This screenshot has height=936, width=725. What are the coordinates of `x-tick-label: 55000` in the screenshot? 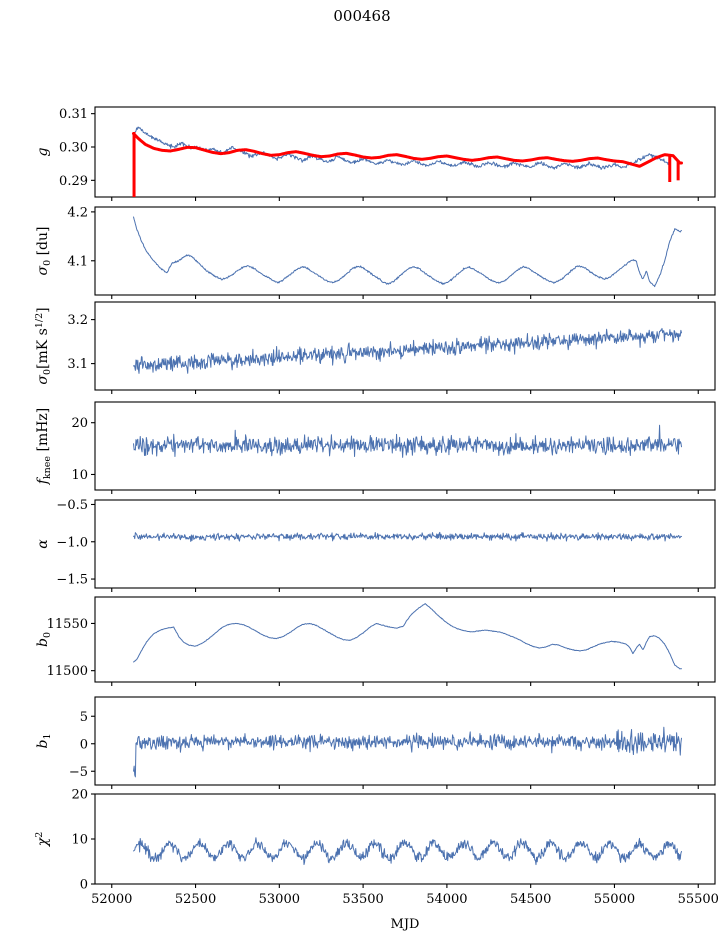 It's located at (614, 899).